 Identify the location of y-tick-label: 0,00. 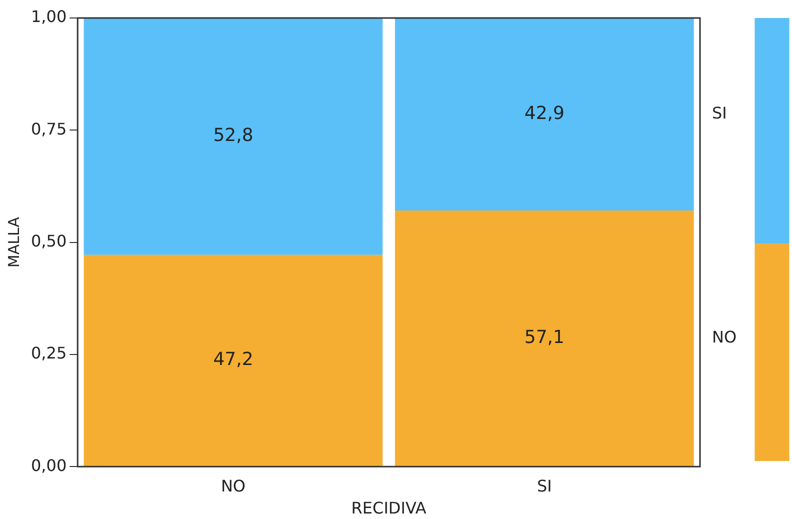
(49, 465).